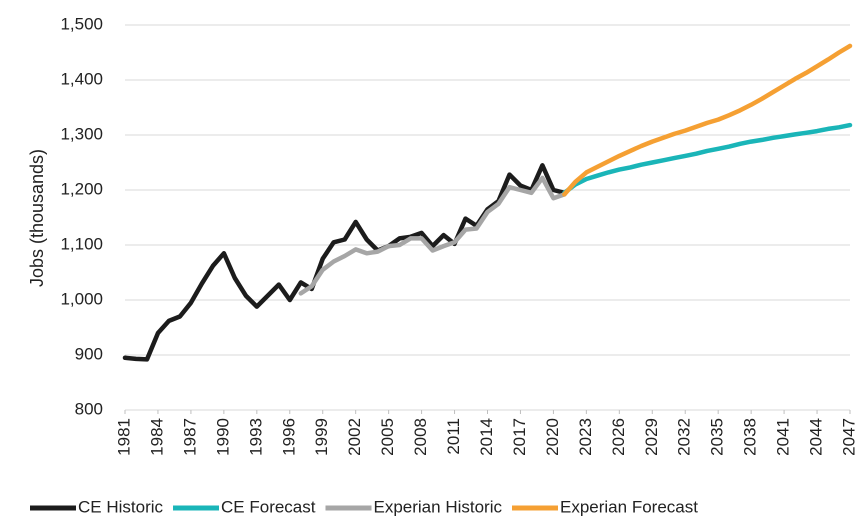 Image resolution: width=858 pixels, height=519 pixels. Describe the element at coordinates (552, 437) in the screenshot. I see `x-tick-label: 2020` at that location.